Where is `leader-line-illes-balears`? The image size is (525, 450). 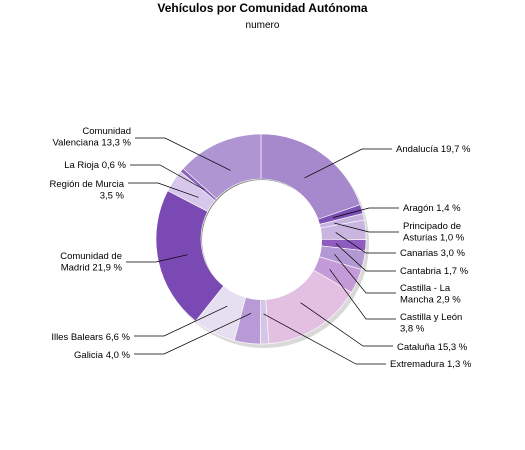 leader-line-illes-balears is located at coordinates (181, 321).